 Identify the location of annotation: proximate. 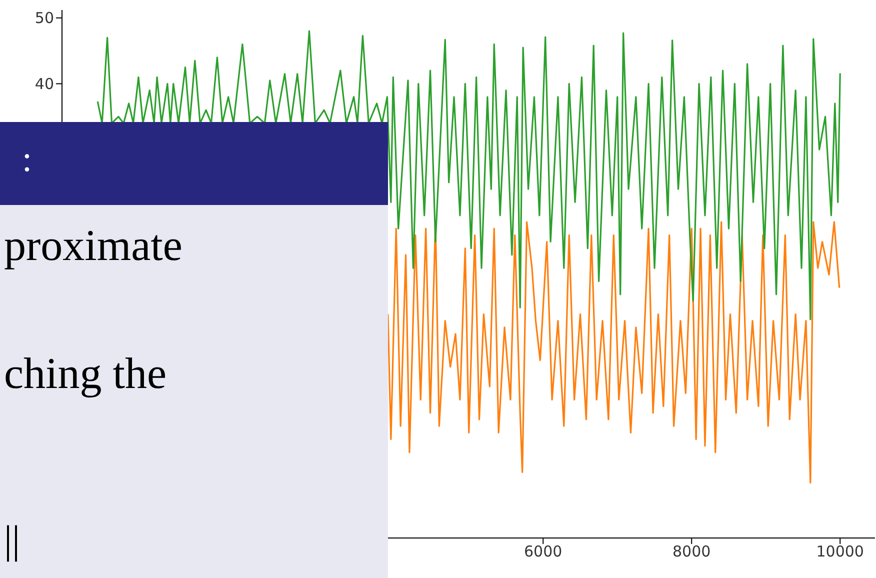
(93, 245).